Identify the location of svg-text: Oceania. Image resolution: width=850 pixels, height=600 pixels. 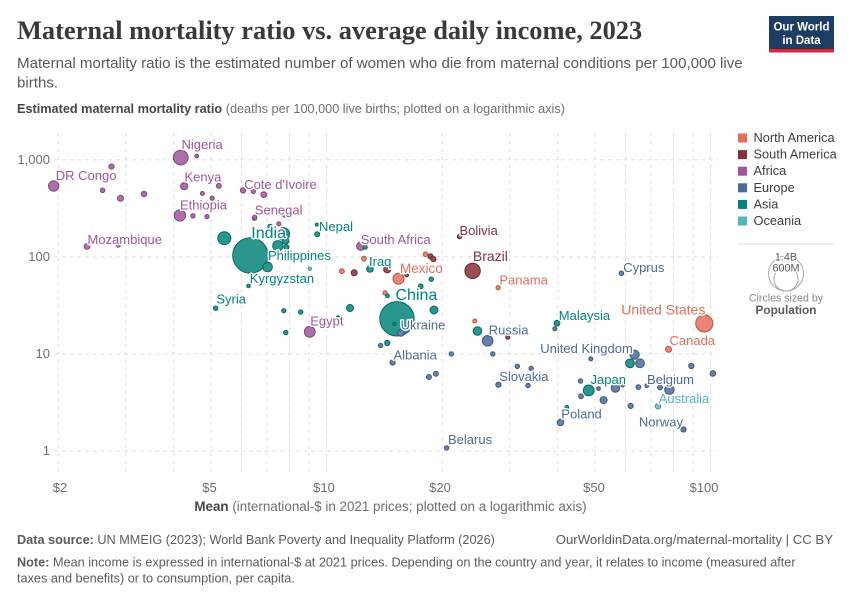
(778, 220).